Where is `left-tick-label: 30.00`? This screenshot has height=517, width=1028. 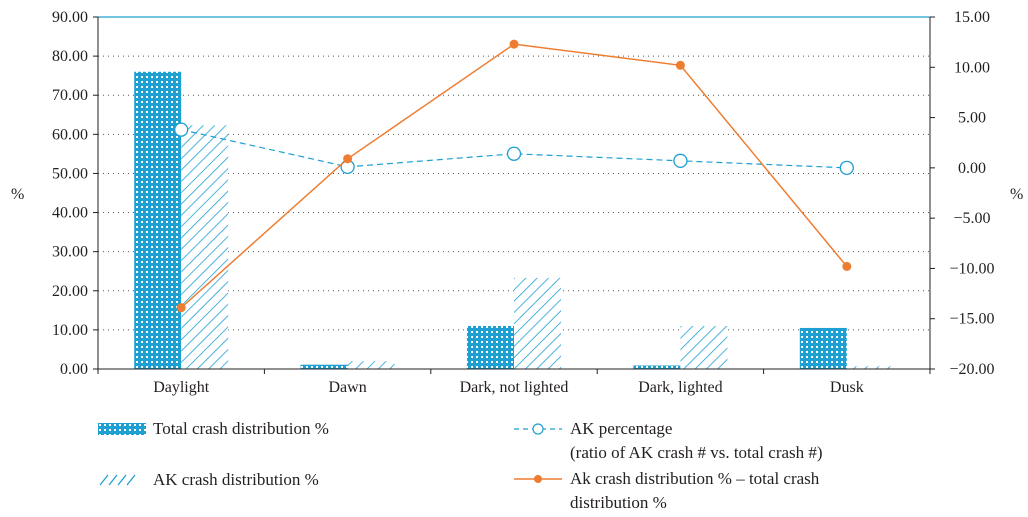 left-tick-label: 30.00 is located at coordinates (70, 252).